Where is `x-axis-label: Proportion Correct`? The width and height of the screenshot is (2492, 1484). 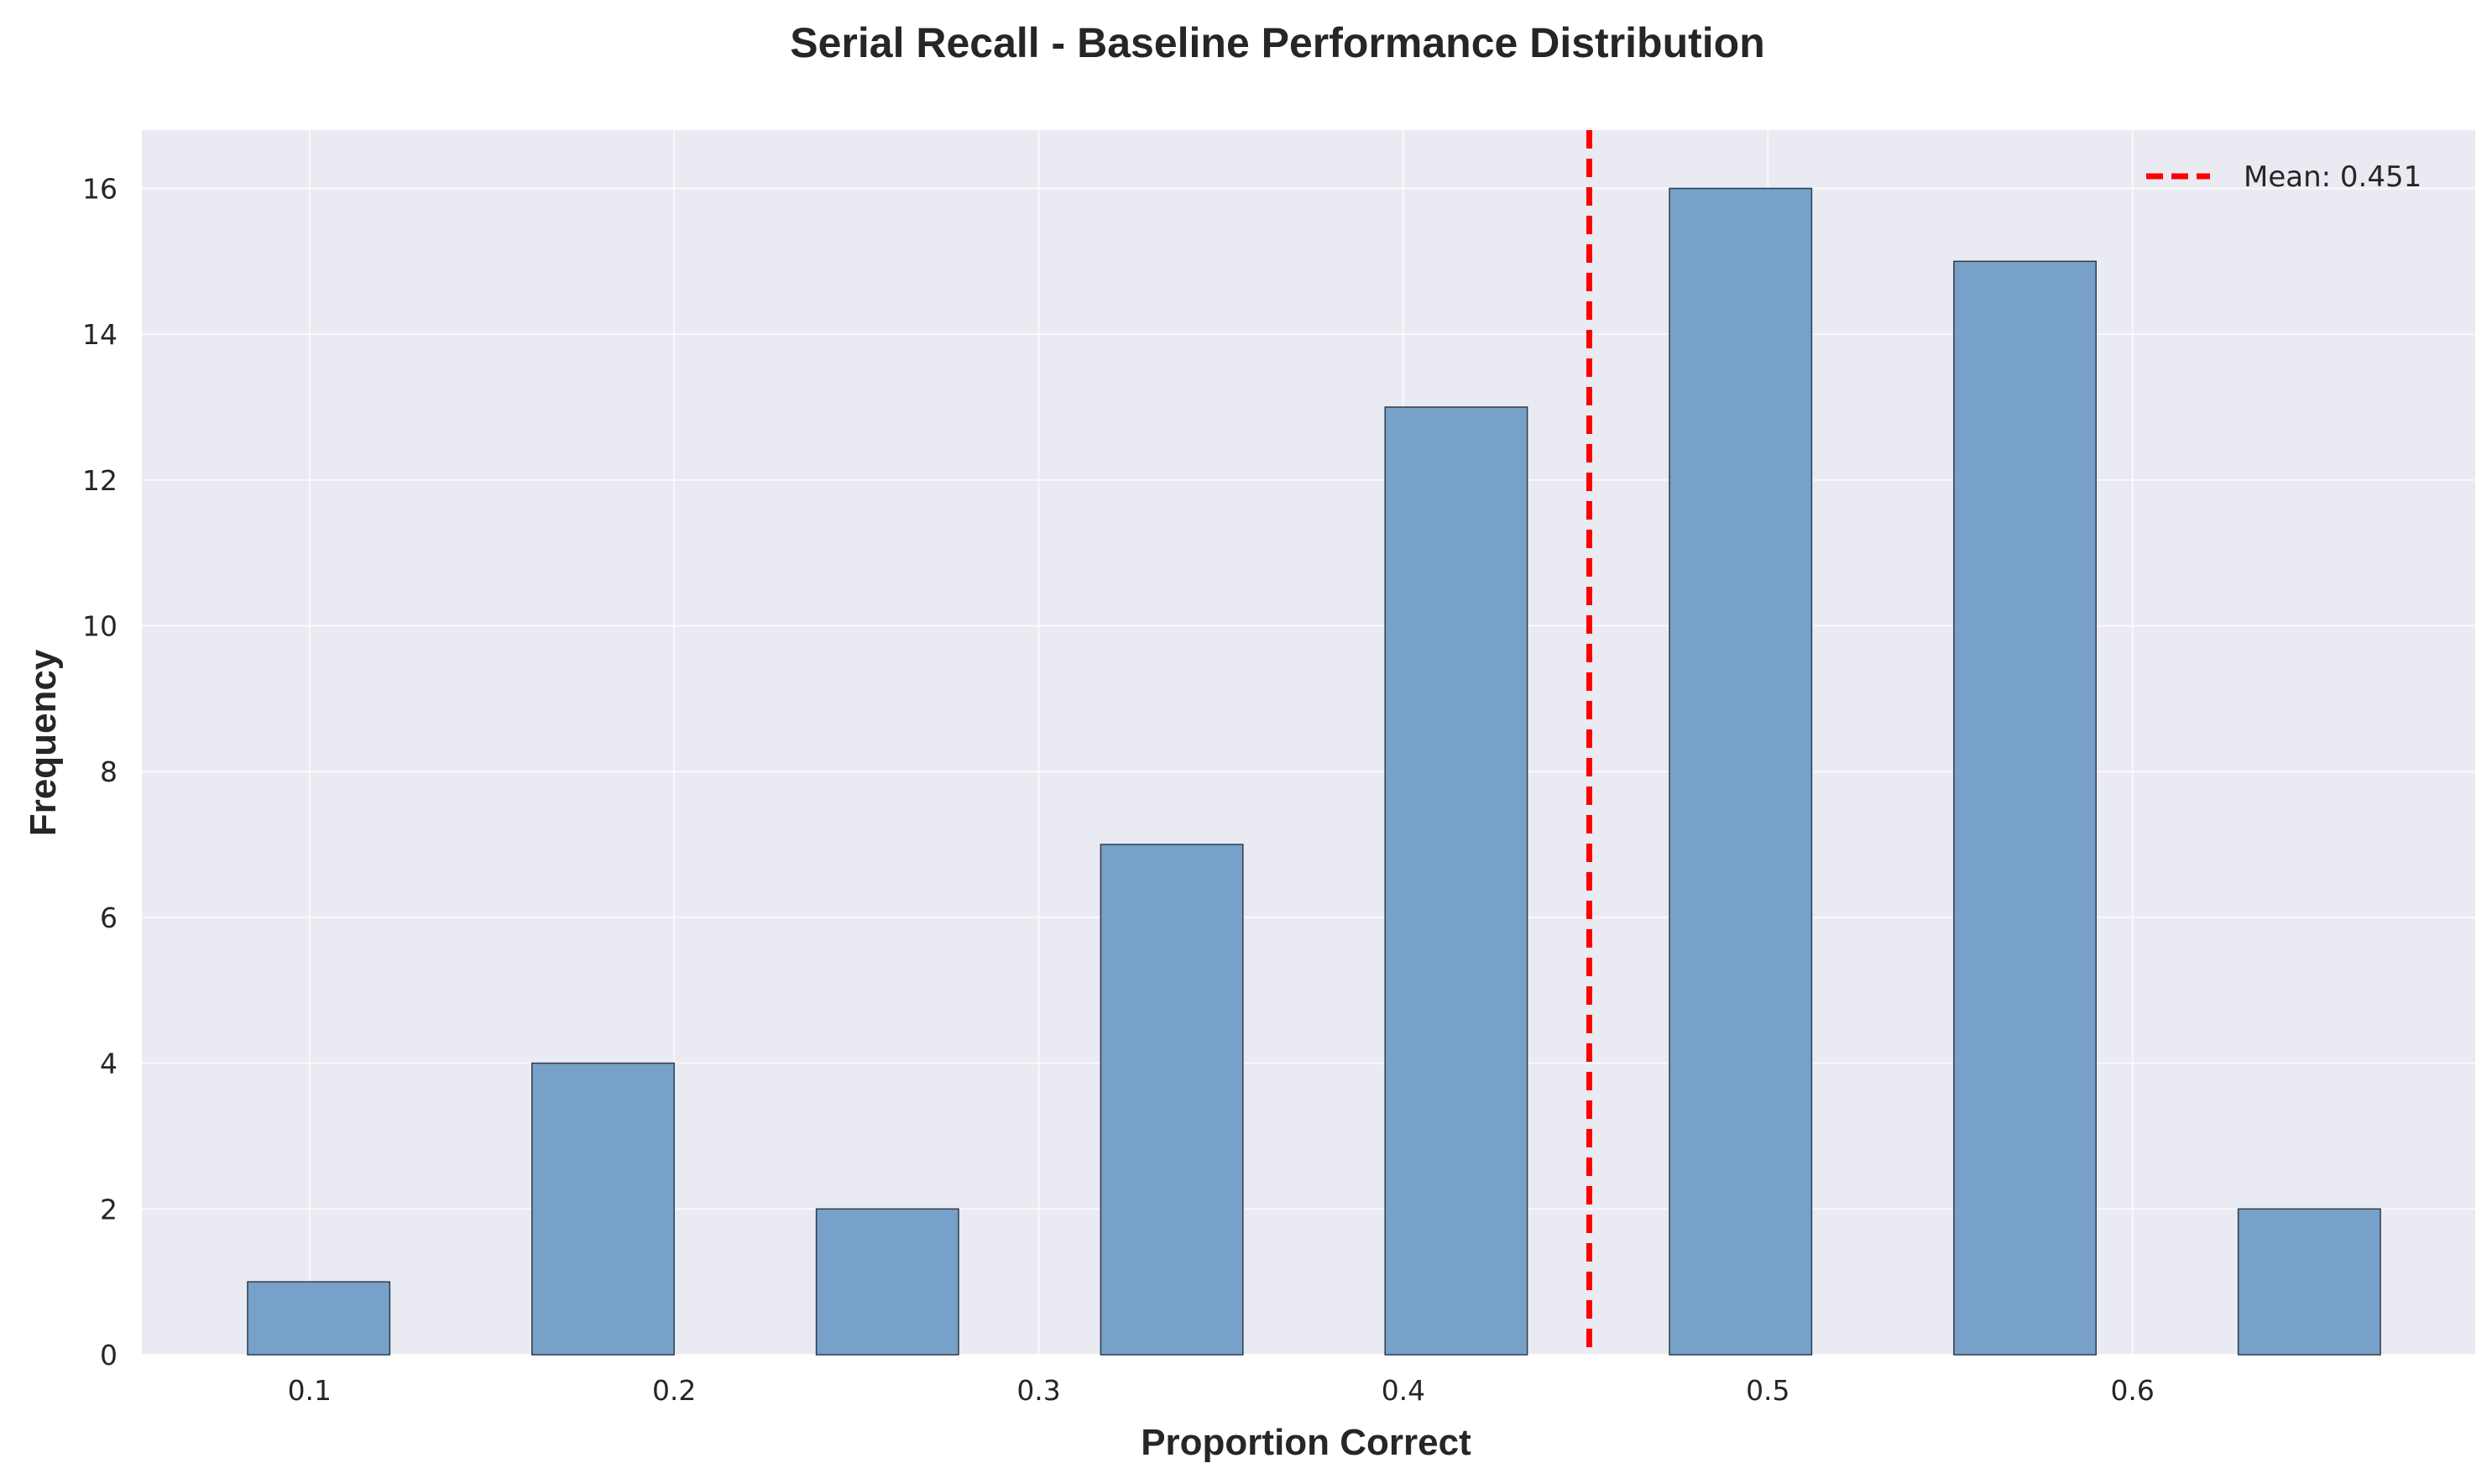 x-axis-label: Proportion Correct is located at coordinates (1306, 1442).